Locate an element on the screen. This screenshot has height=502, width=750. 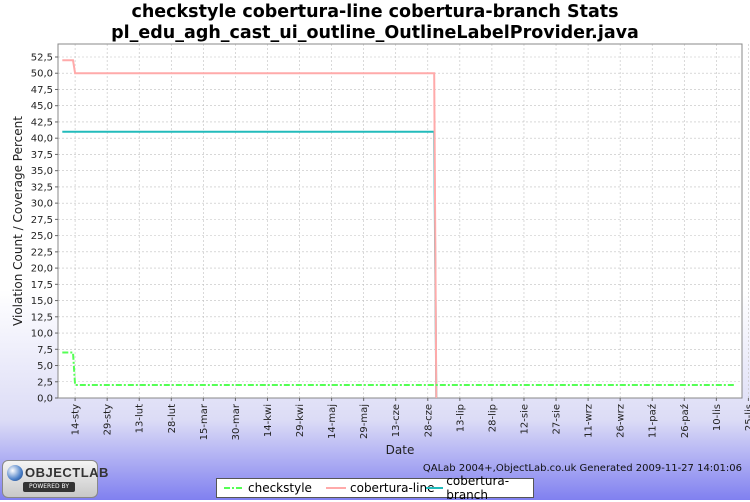
y-tick-label: 17,5 is located at coordinates (42, 285).